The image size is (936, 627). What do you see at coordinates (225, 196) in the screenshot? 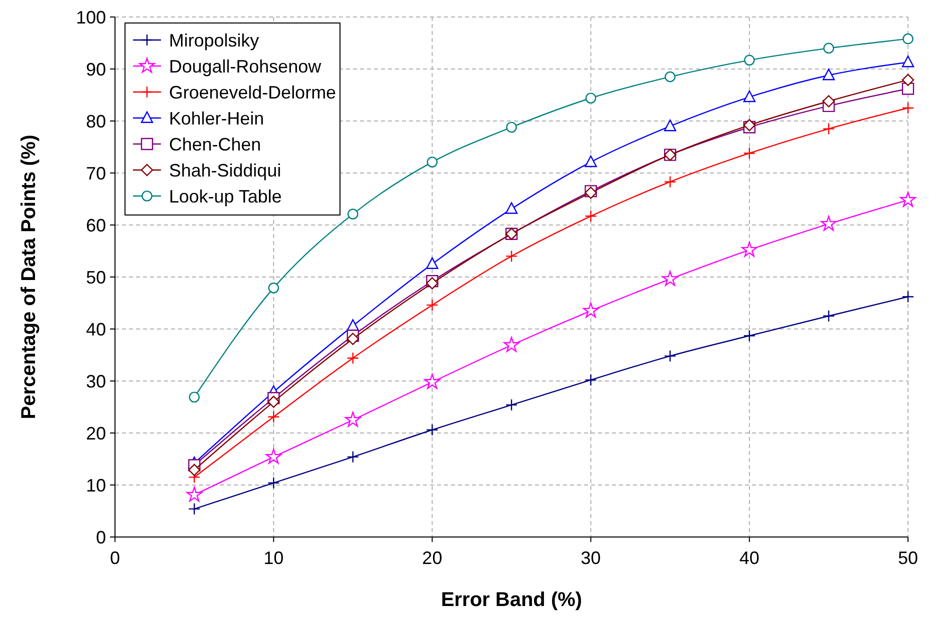
I see `legend-label: Look-up Table` at bounding box center [225, 196].